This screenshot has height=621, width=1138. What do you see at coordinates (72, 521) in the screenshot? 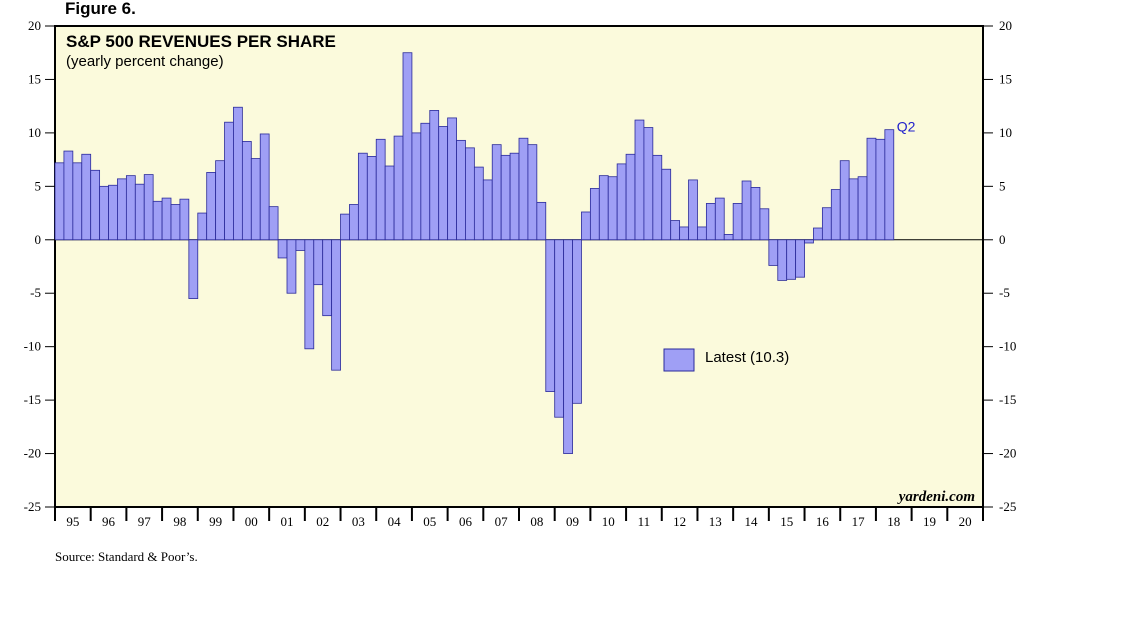
I see `x-tick-label: 95` at bounding box center [72, 521].